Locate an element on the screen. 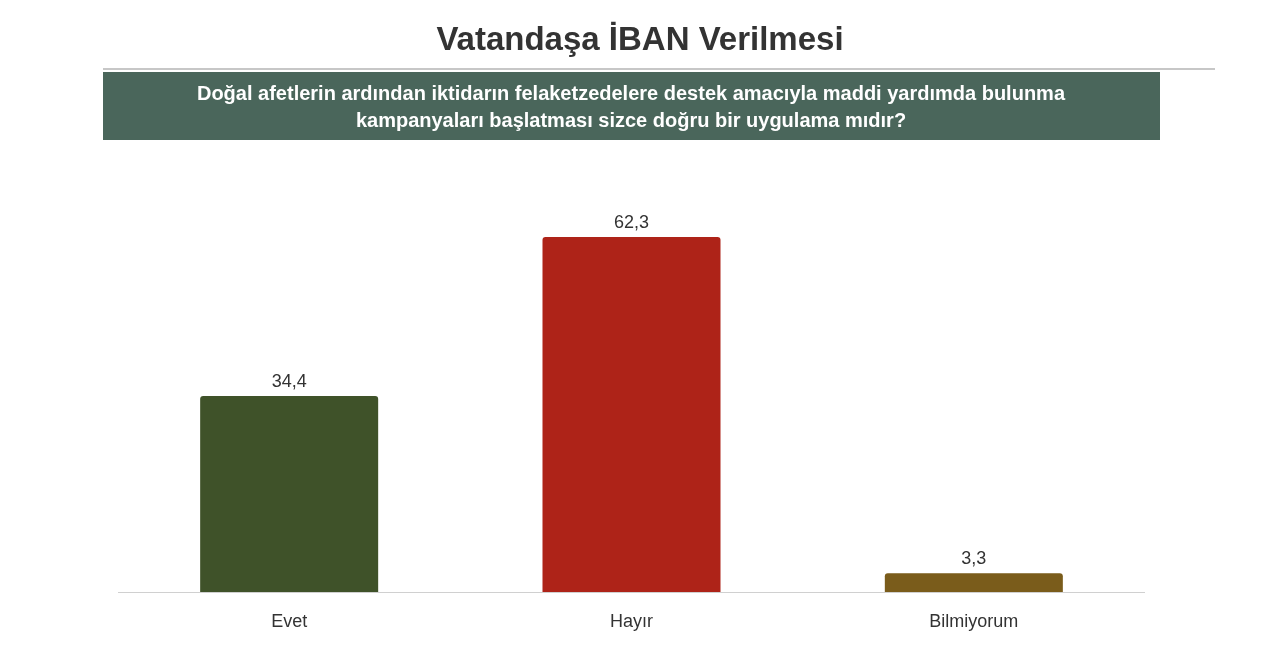 This screenshot has height=665, width=1280. data-label: 62,3 is located at coordinates (631, 222).